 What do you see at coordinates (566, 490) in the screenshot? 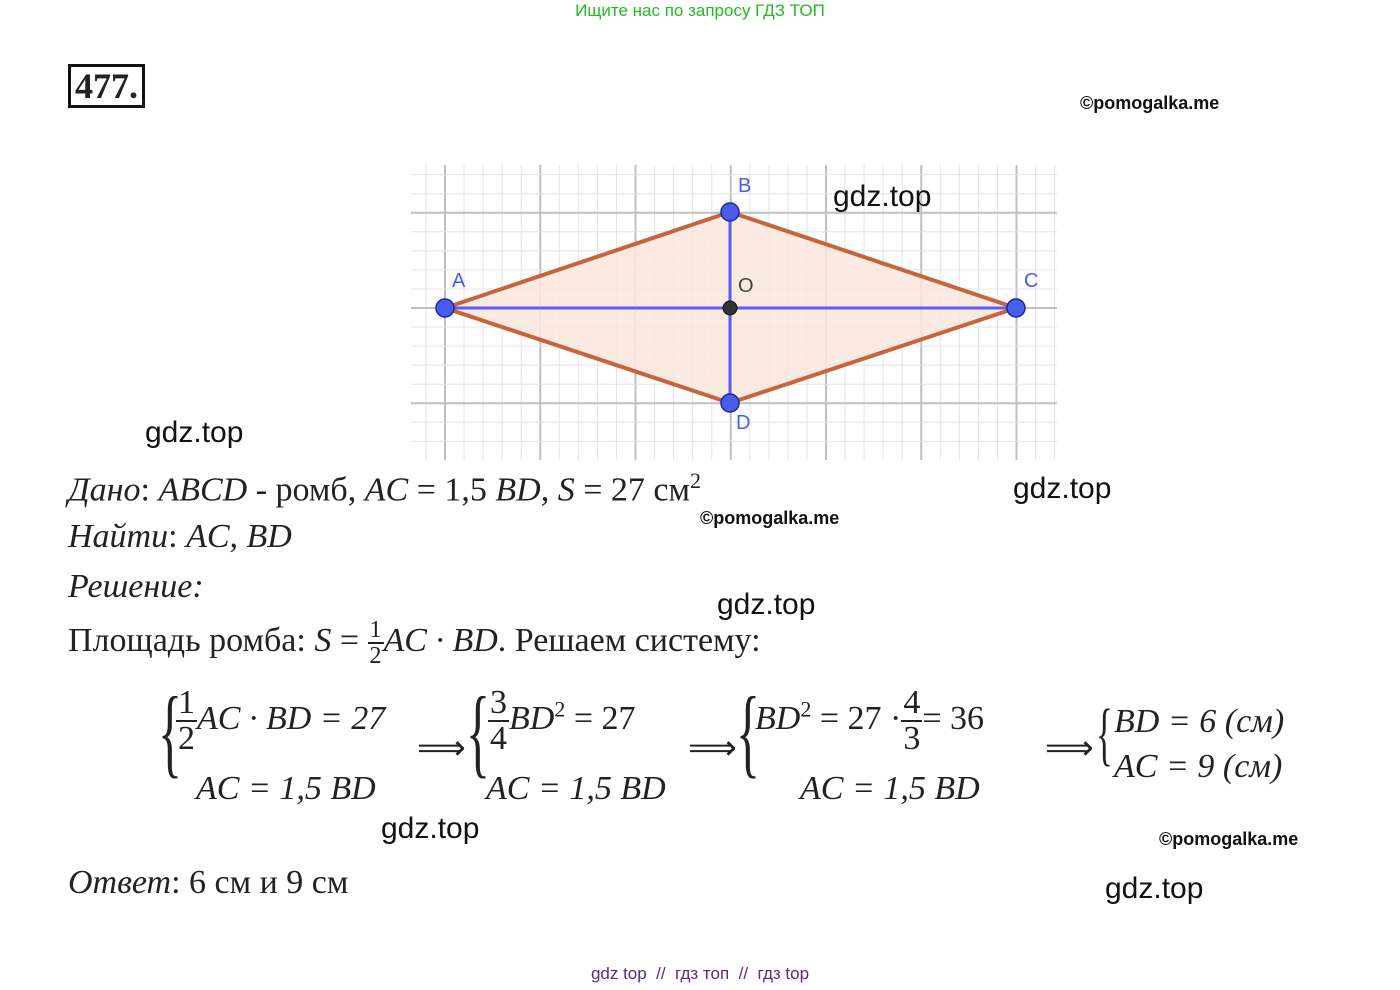
I see `given-text: S` at bounding box center [566, 490].